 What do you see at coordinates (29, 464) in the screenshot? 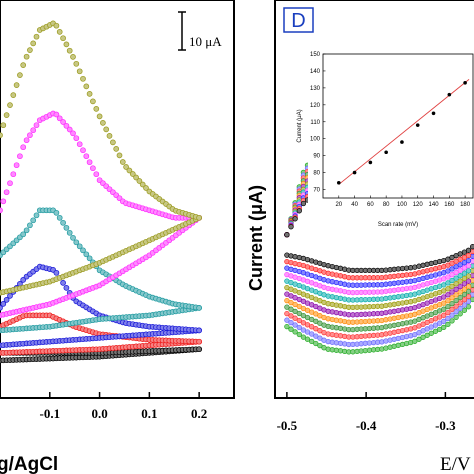
I see `left-x-axis-title: g/AgCl` at bounding box center [29, 464].